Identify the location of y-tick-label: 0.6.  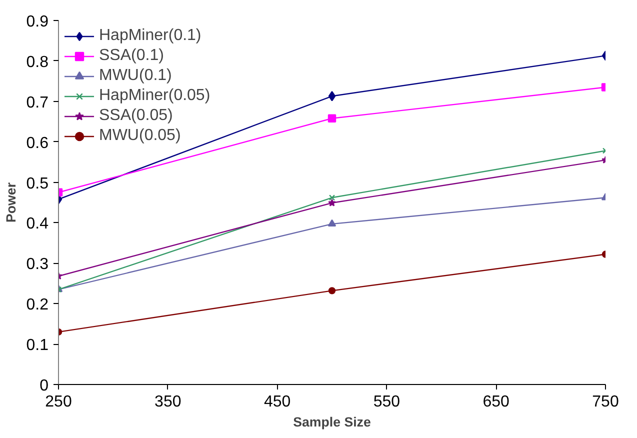
(37, 143).